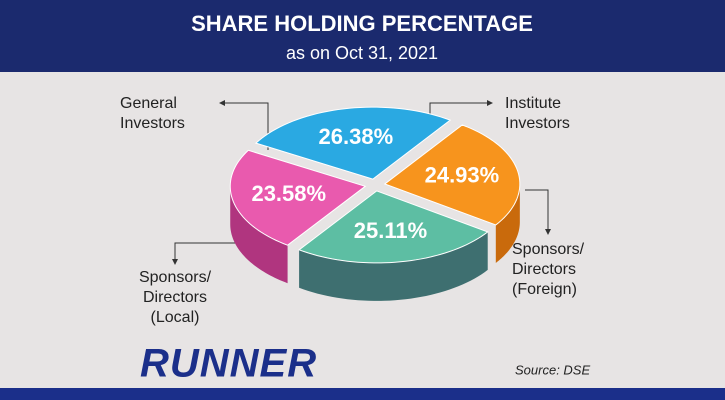  I want to click on category-label: General Investors, so click(152, 113).